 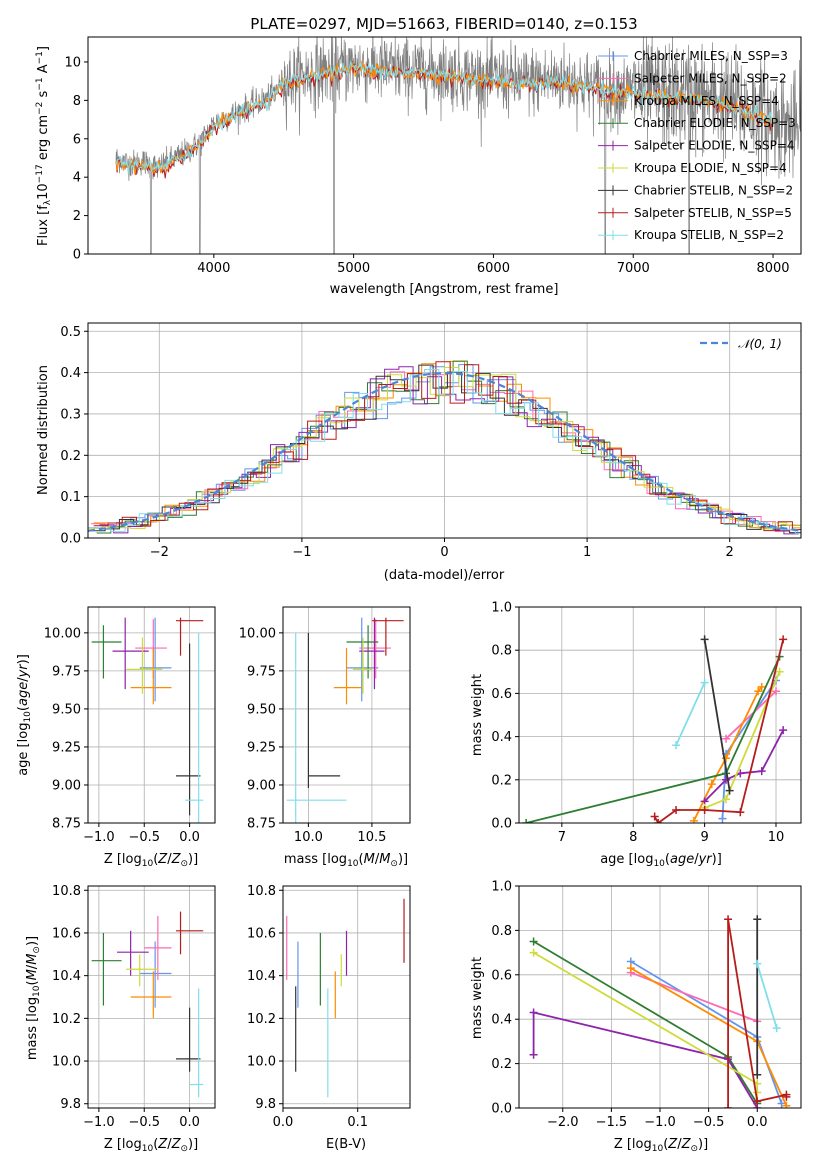 I want to click on x-tick-label: 7, so click(x=562, y=837).